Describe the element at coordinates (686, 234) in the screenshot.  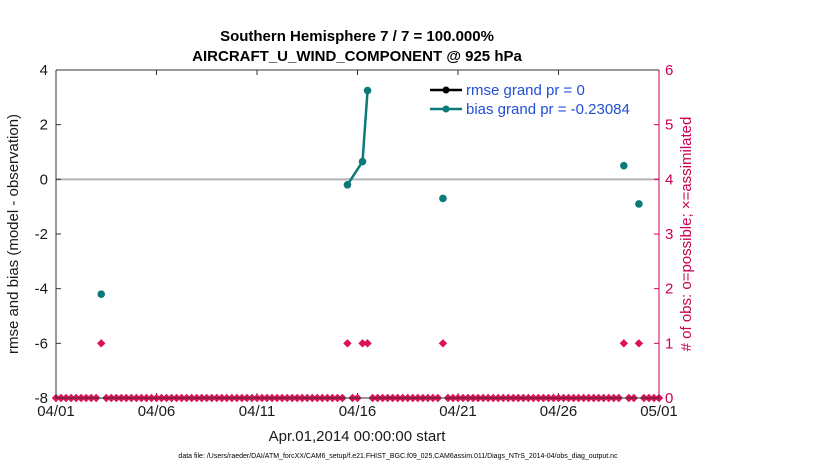
I see `y-axis-label-right: # of obs: o=possible; ×=assimilated` at that location.